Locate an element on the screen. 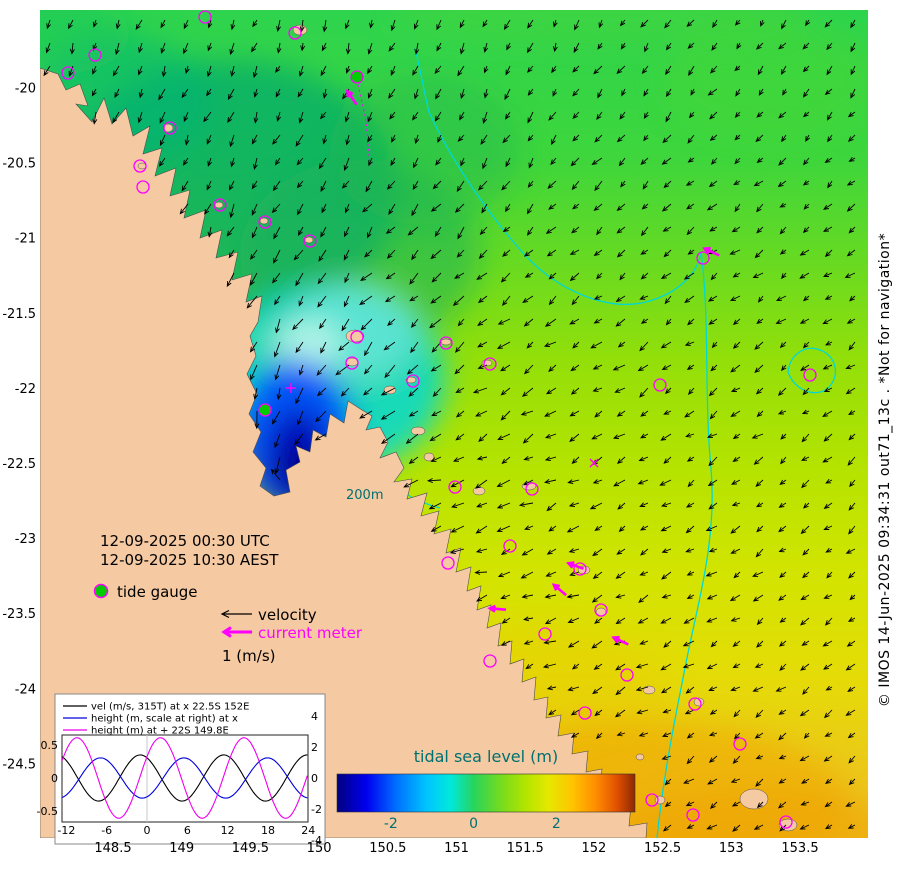 The image size is (900, 874). inset-right-tick-label: 0 is located at coordinates (314, 778).